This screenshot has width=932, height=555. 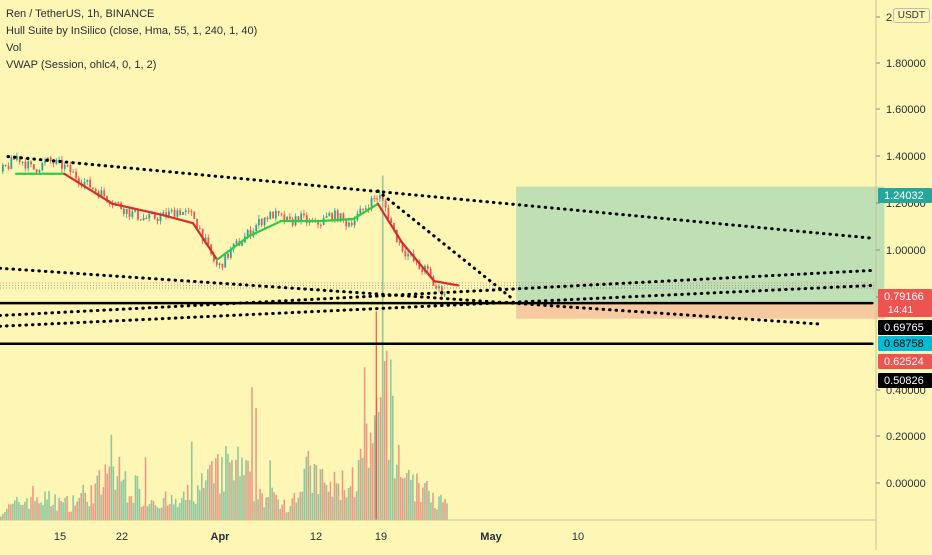 I want to click on x-tick-label: May, so click(x=491, y=537).